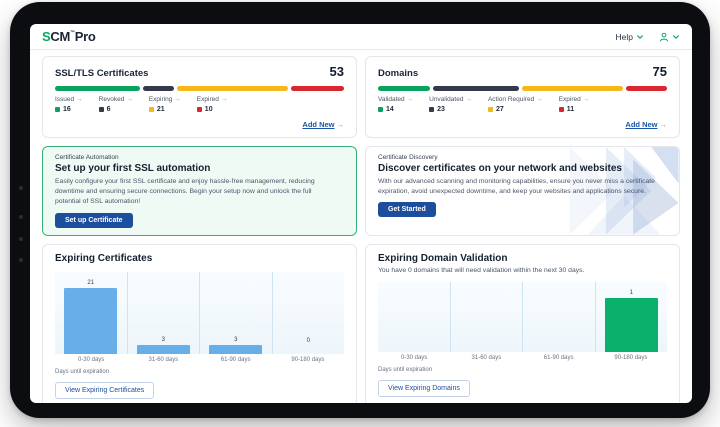 This screenshot has width=720, height=427. What do you see at coordinates (398, 73) in the screenshot?
I see `card-title: Domains` at bounding box center [398, 73].